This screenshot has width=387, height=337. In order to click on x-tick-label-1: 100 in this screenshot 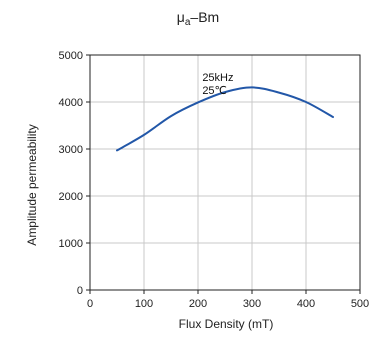, I will do `click(144, 304)`.